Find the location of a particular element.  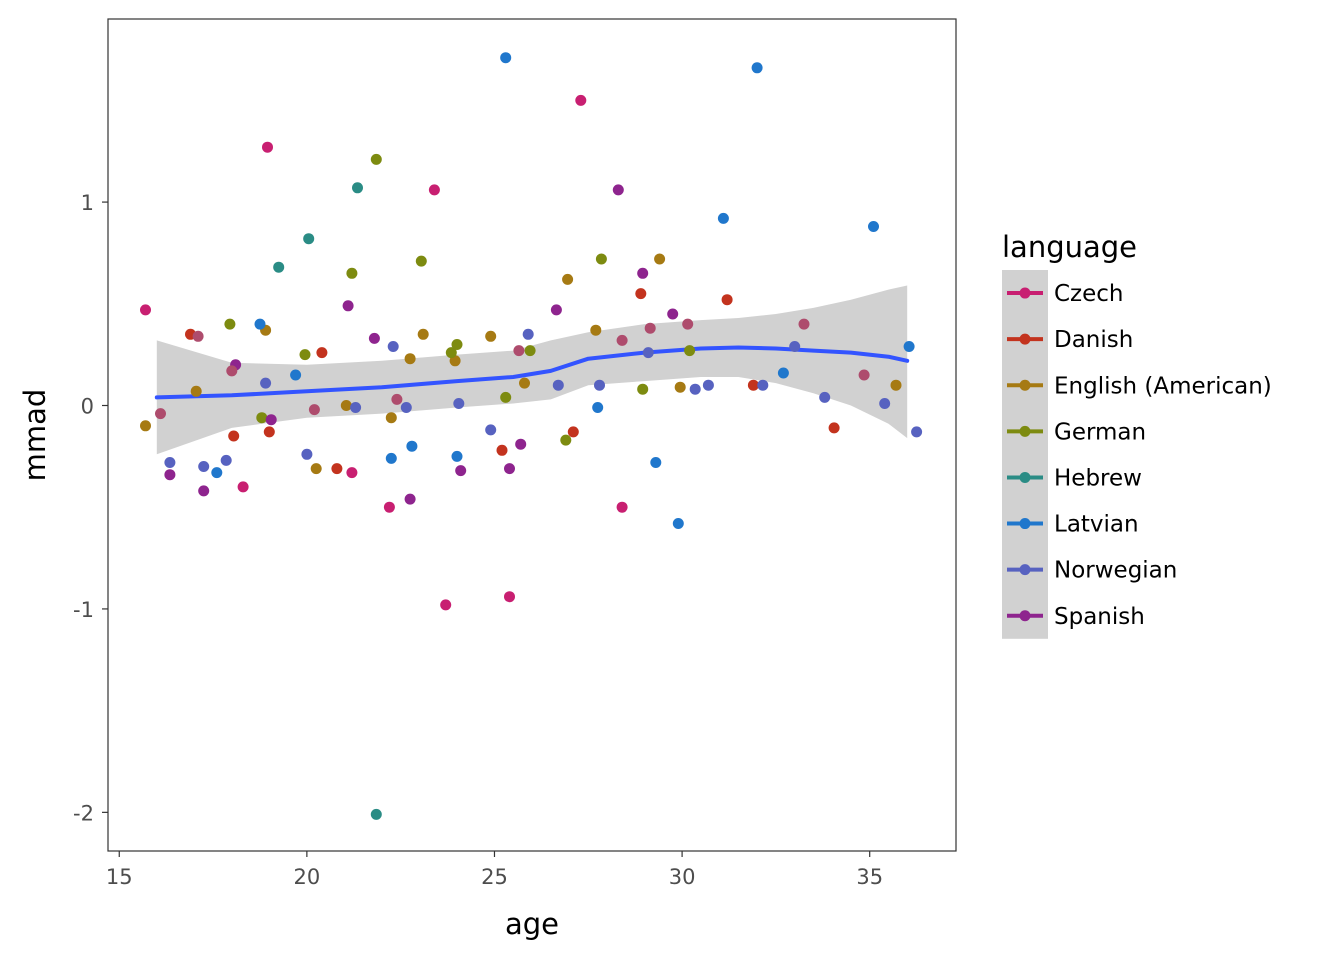

legend-point-english-american is located at coordinates (1025, 385).